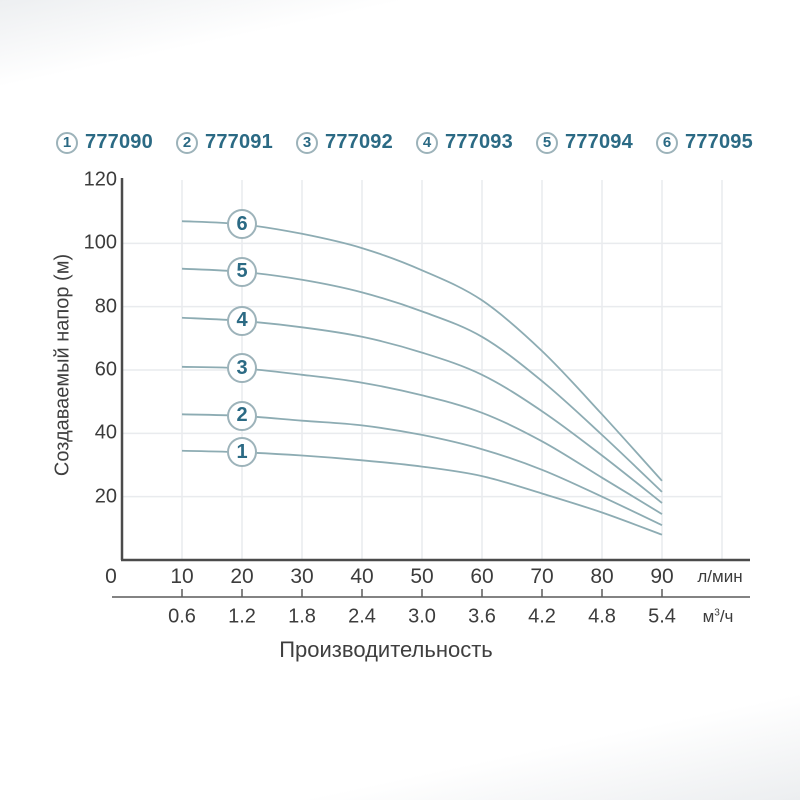 This screenshot has width=800, height=800. I want to click on legend-item-777092: 3 777092, so click(344, 142).